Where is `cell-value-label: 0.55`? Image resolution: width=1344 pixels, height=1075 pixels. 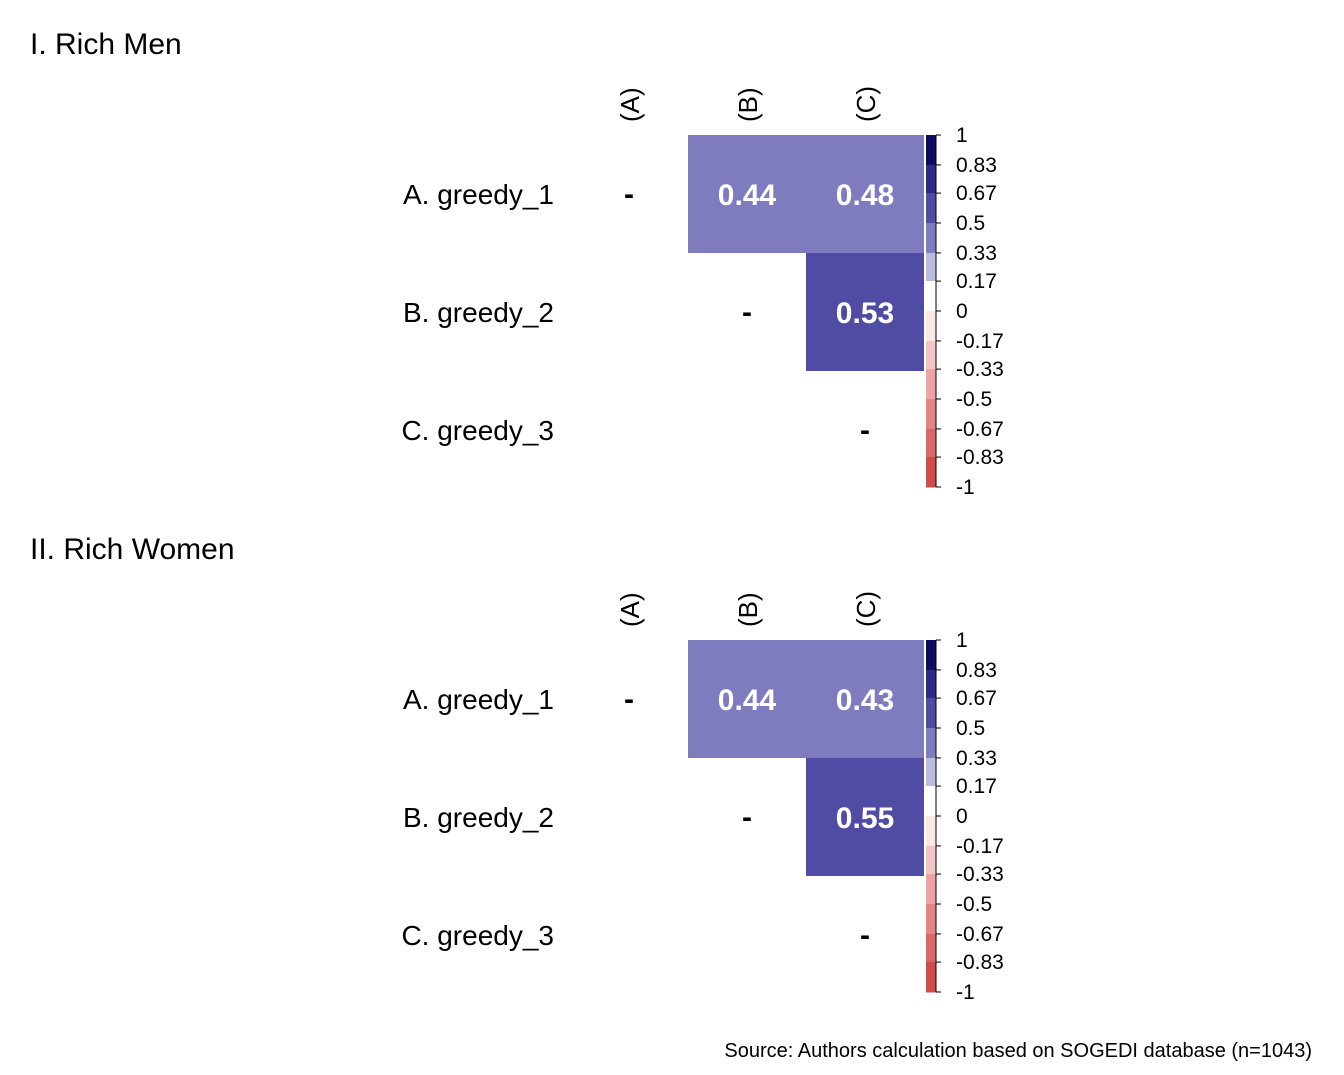 cell-value-label: 0.55 is located at coordinates (865, 818).